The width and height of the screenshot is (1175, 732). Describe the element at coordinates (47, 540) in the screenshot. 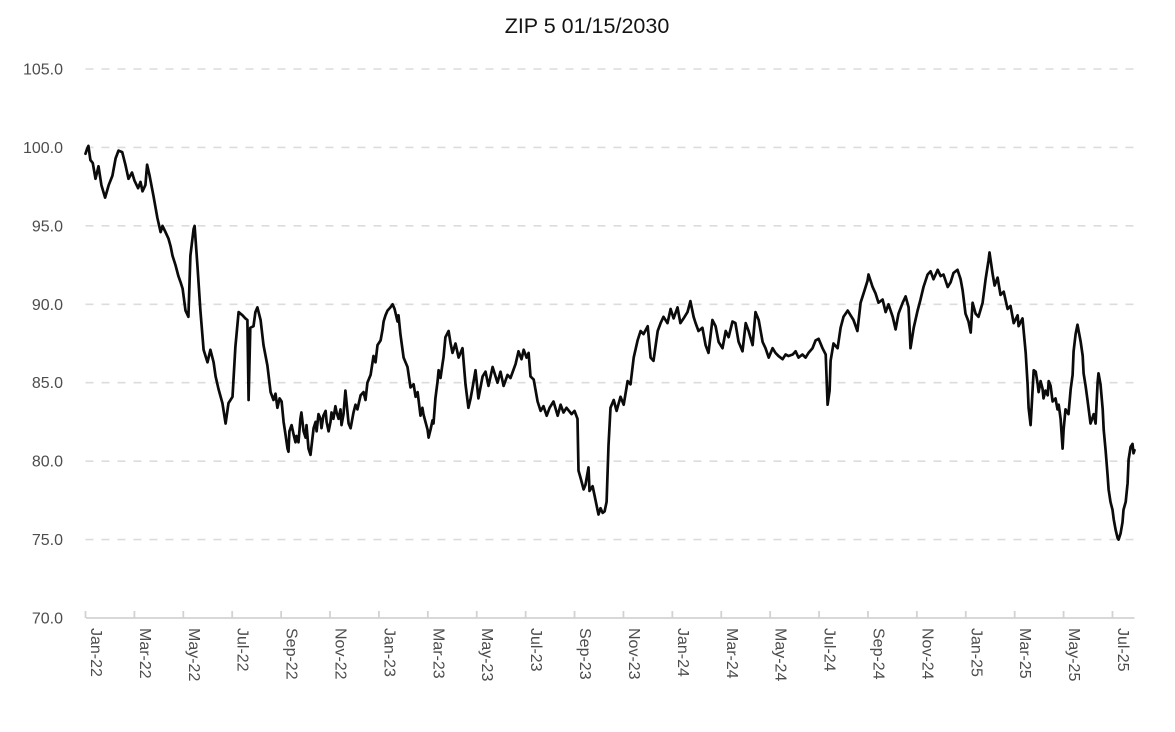

I see `y-tick-label: 75.0` at that location.